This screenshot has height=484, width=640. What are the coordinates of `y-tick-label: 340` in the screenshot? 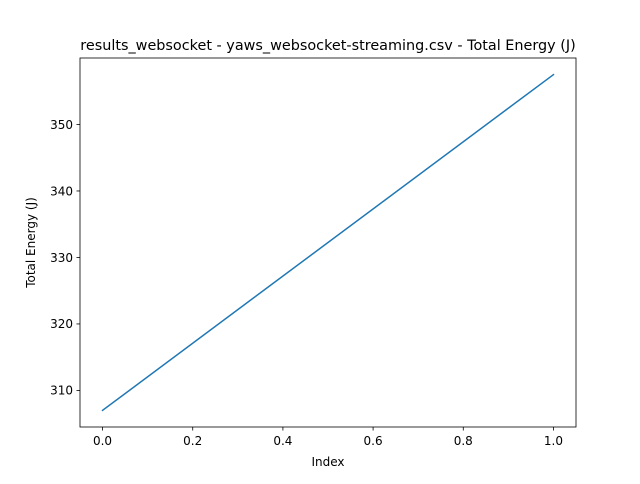 It's located at (61, 191).